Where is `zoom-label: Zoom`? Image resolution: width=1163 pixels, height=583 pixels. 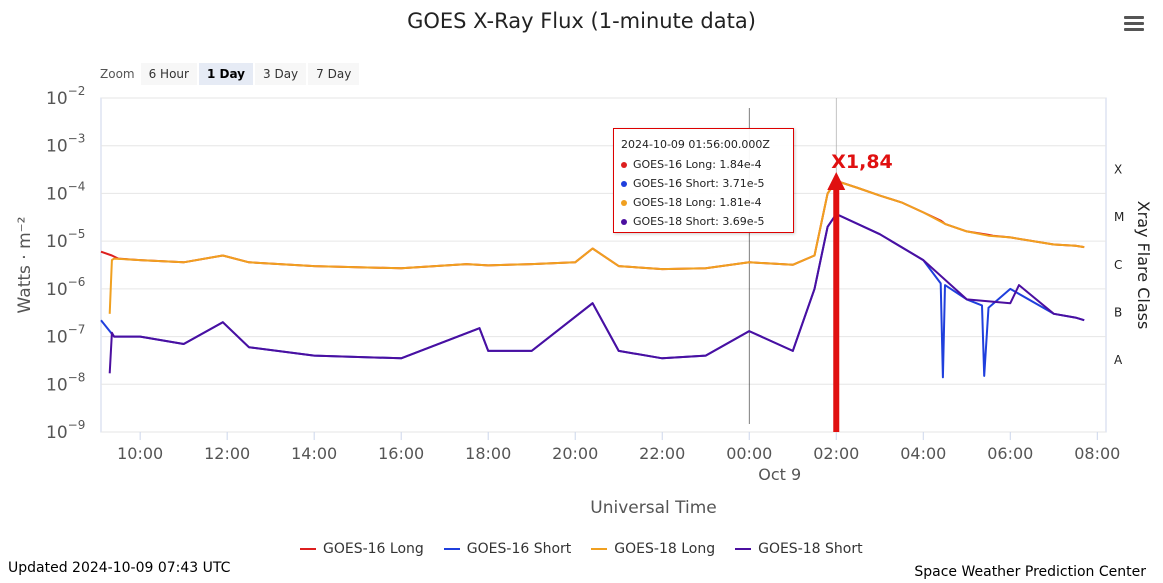
zoom-label: Zoom is located at coordinates (117, 74).